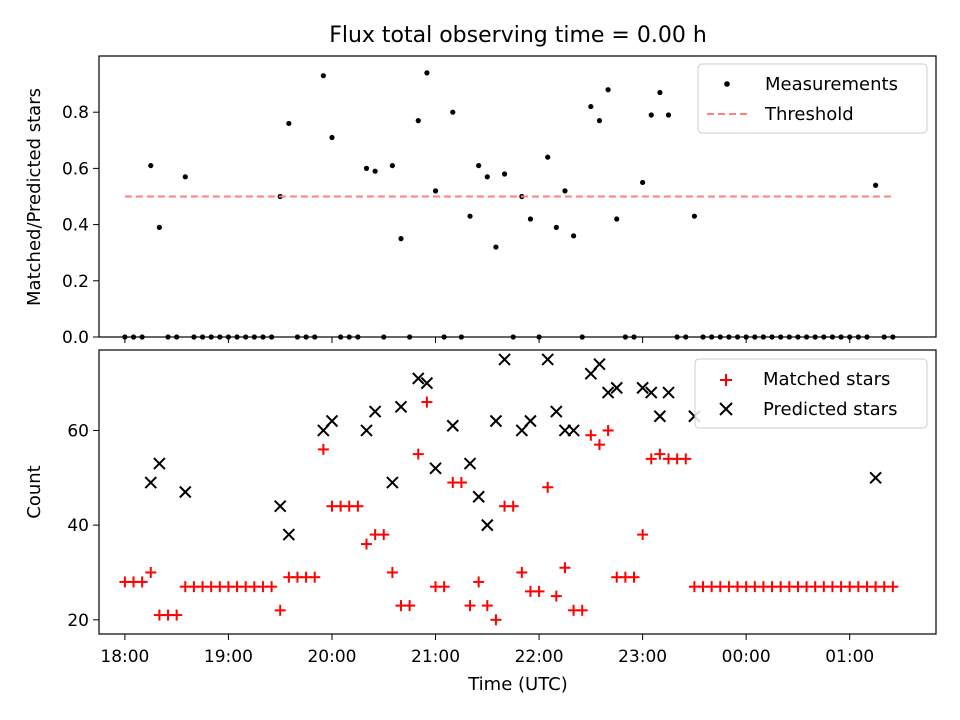 This screenshot has width=960, height=720. What do you see at coordinates (75, 226) in the screenshot?
I see `y-tick-label: 0.4` at bounding box center [75, 226].